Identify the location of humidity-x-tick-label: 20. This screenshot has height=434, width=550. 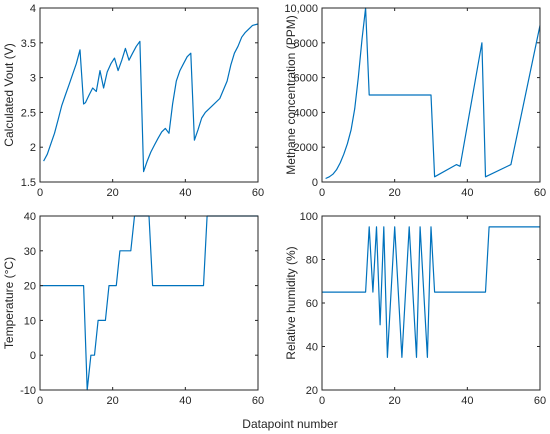
(395, 401).